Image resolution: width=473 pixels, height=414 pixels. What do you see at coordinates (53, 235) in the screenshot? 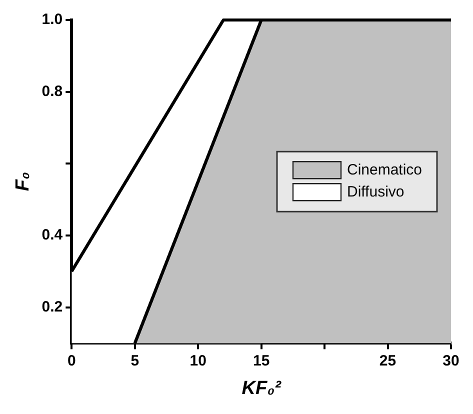
I see `y-tick-label: 0.4` at bounding box center [53, 235].